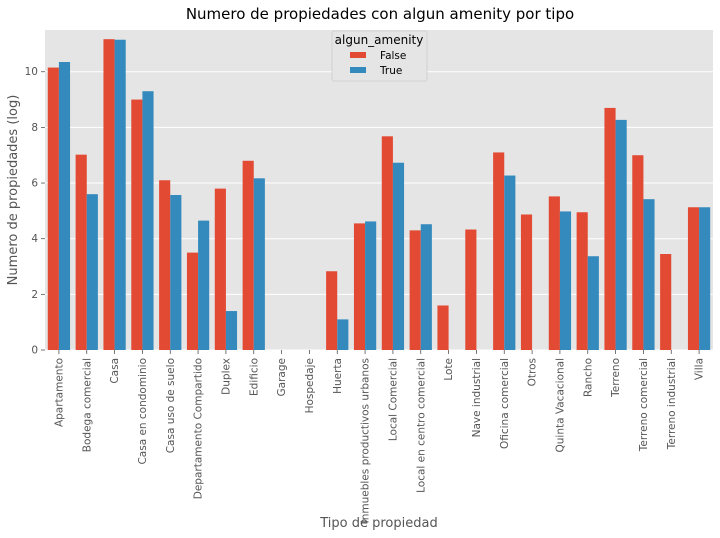  What do you see at coordinates (358, 70) in the screenshot?
I see `legend-swatch-true` at bounding box center [358, 70].